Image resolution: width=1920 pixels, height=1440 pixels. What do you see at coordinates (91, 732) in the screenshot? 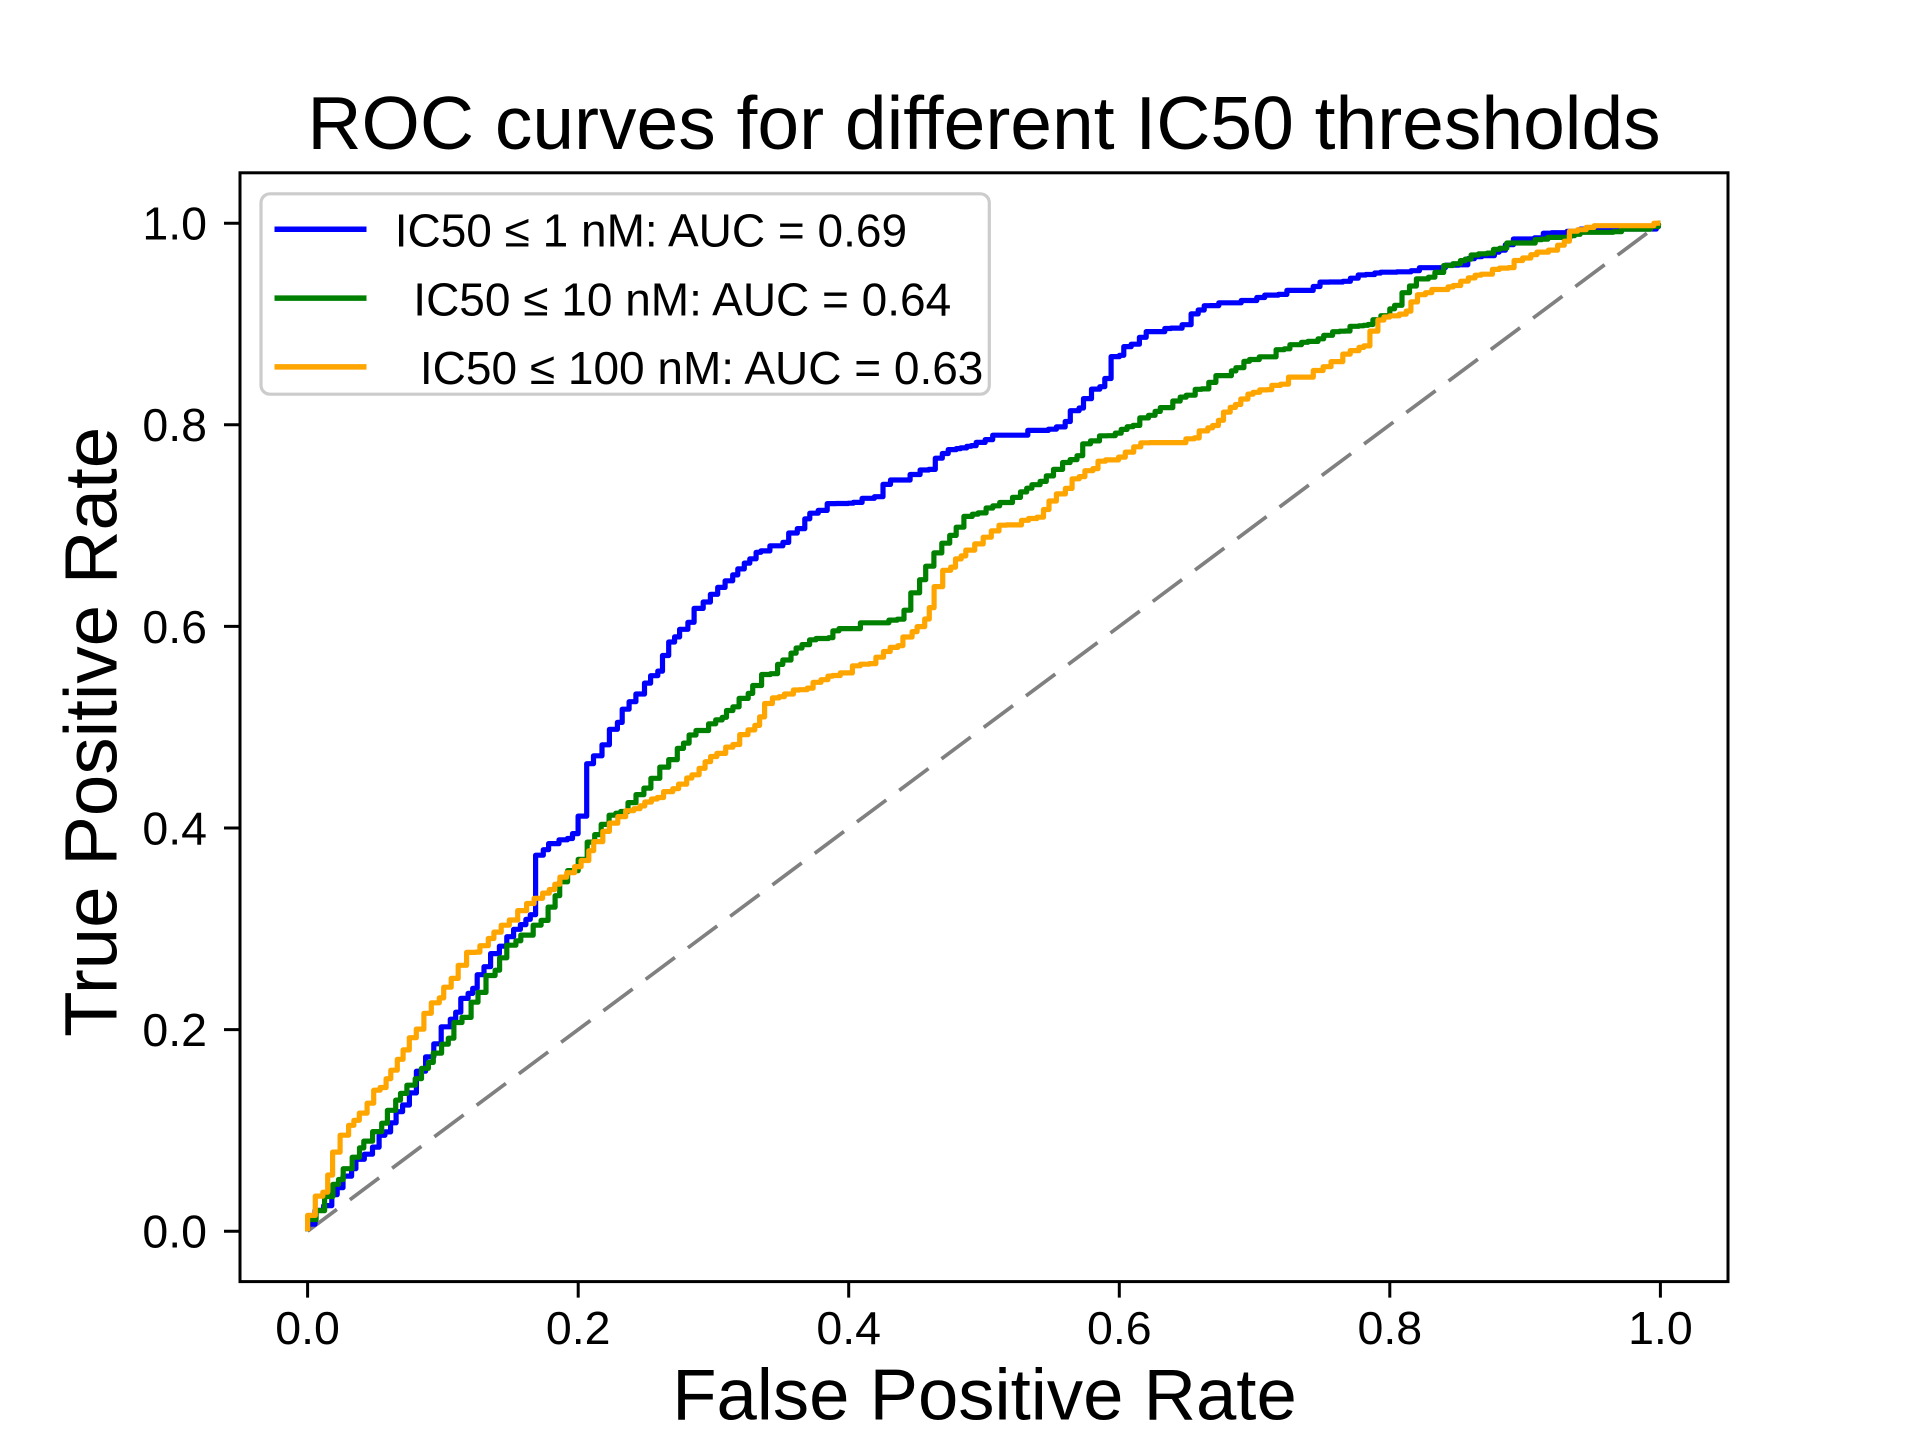
I see `svg-text: True Positive Rate` at bounding box center [91, 732].